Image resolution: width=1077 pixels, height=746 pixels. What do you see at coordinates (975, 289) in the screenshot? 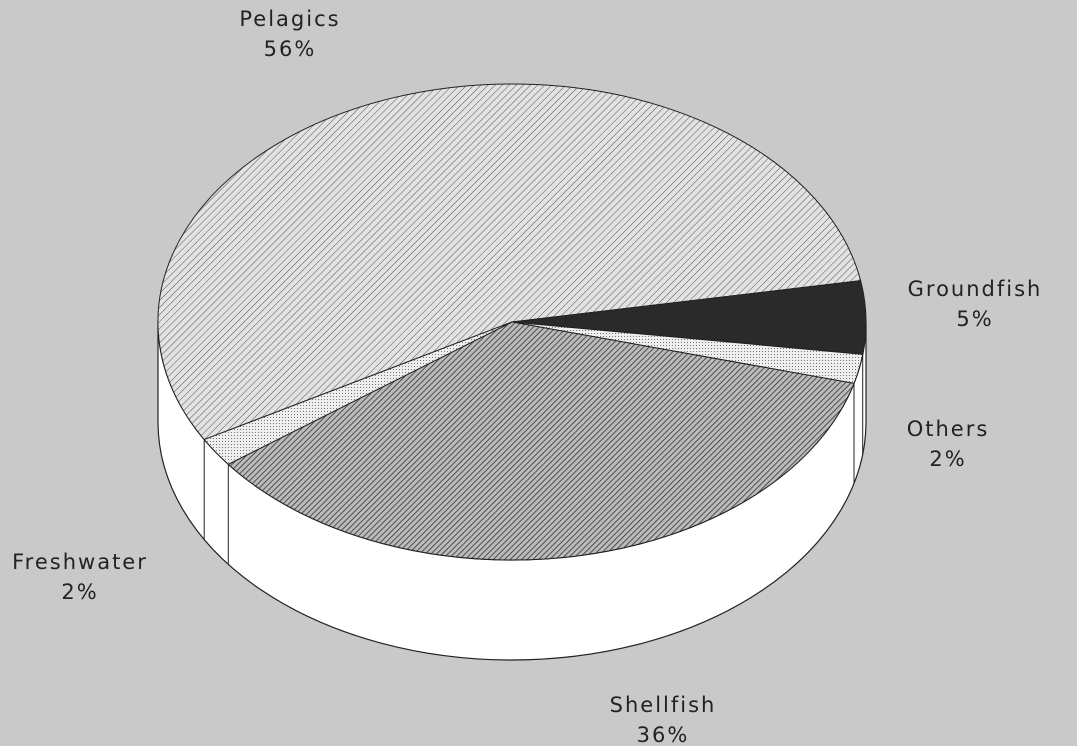
I see `slice-label: Groundfish` at bounding box center [975, 289].